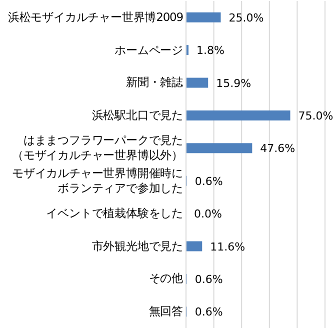  What do you see at coordinates (165, 278) in the screenshot?
I see `y-tick-label: その他` at bounding box center [165, 278].